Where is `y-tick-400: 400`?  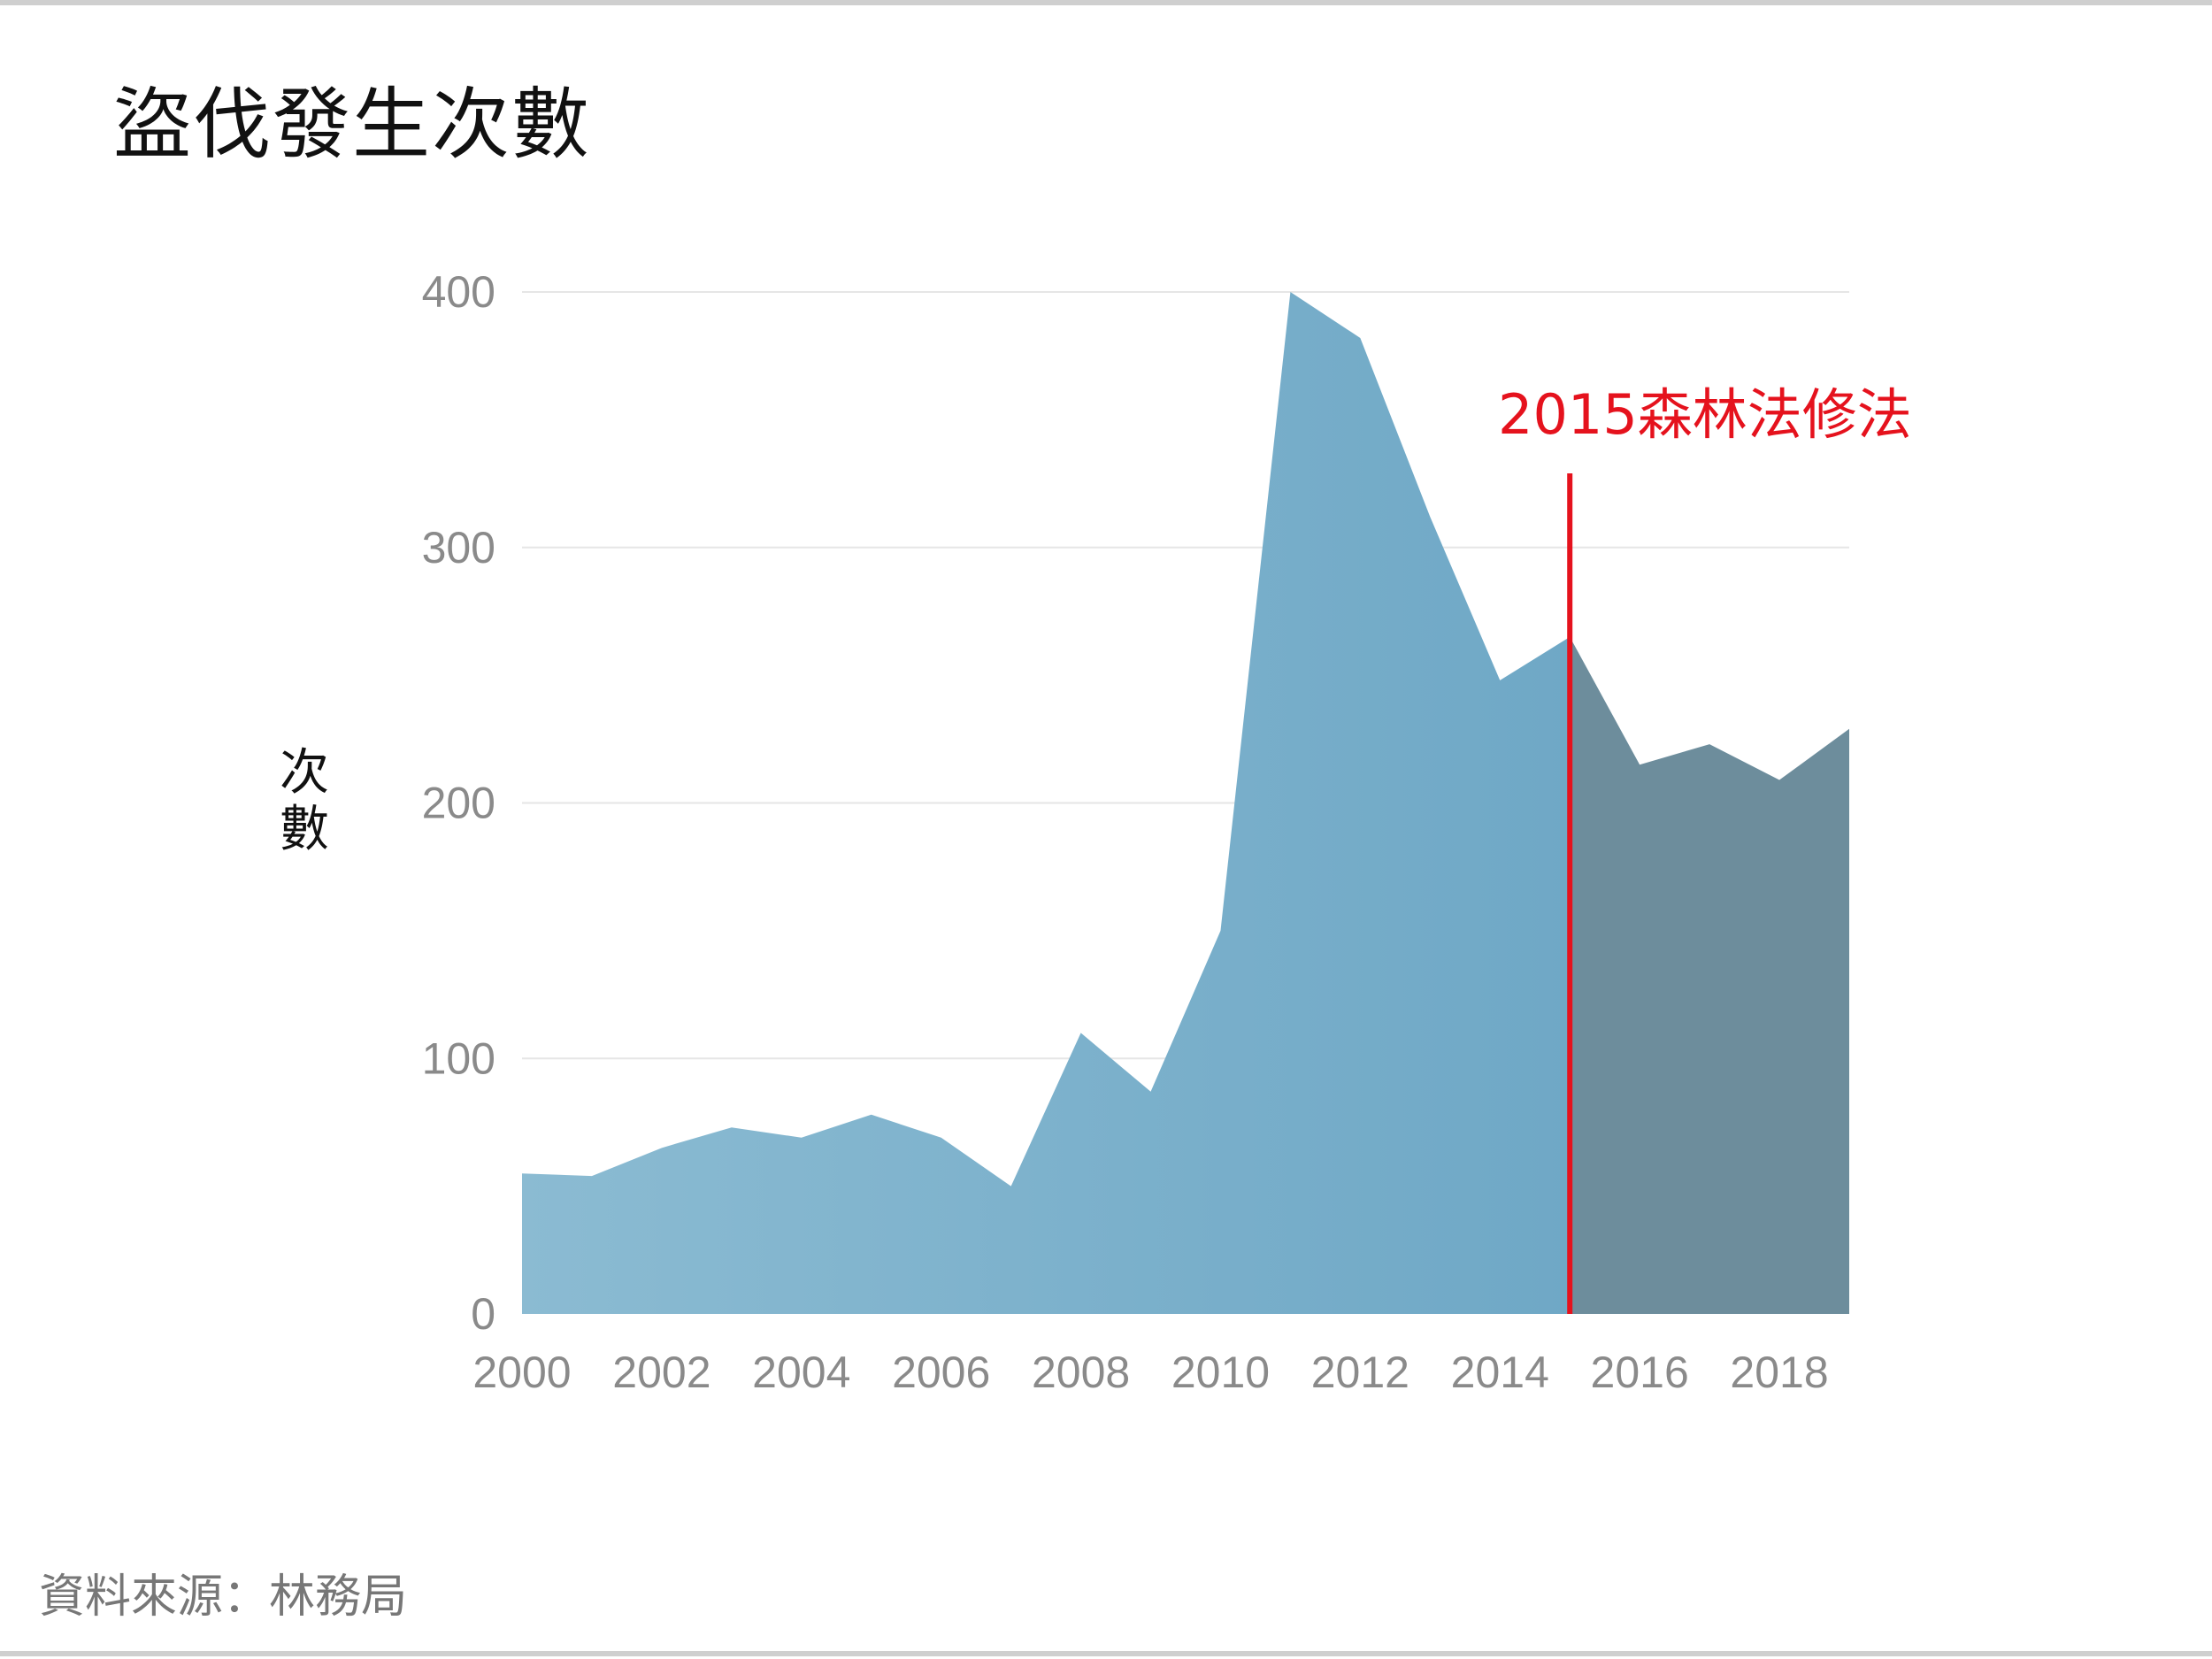 y-tick-400: 400 is located at coordinates (459, 292).